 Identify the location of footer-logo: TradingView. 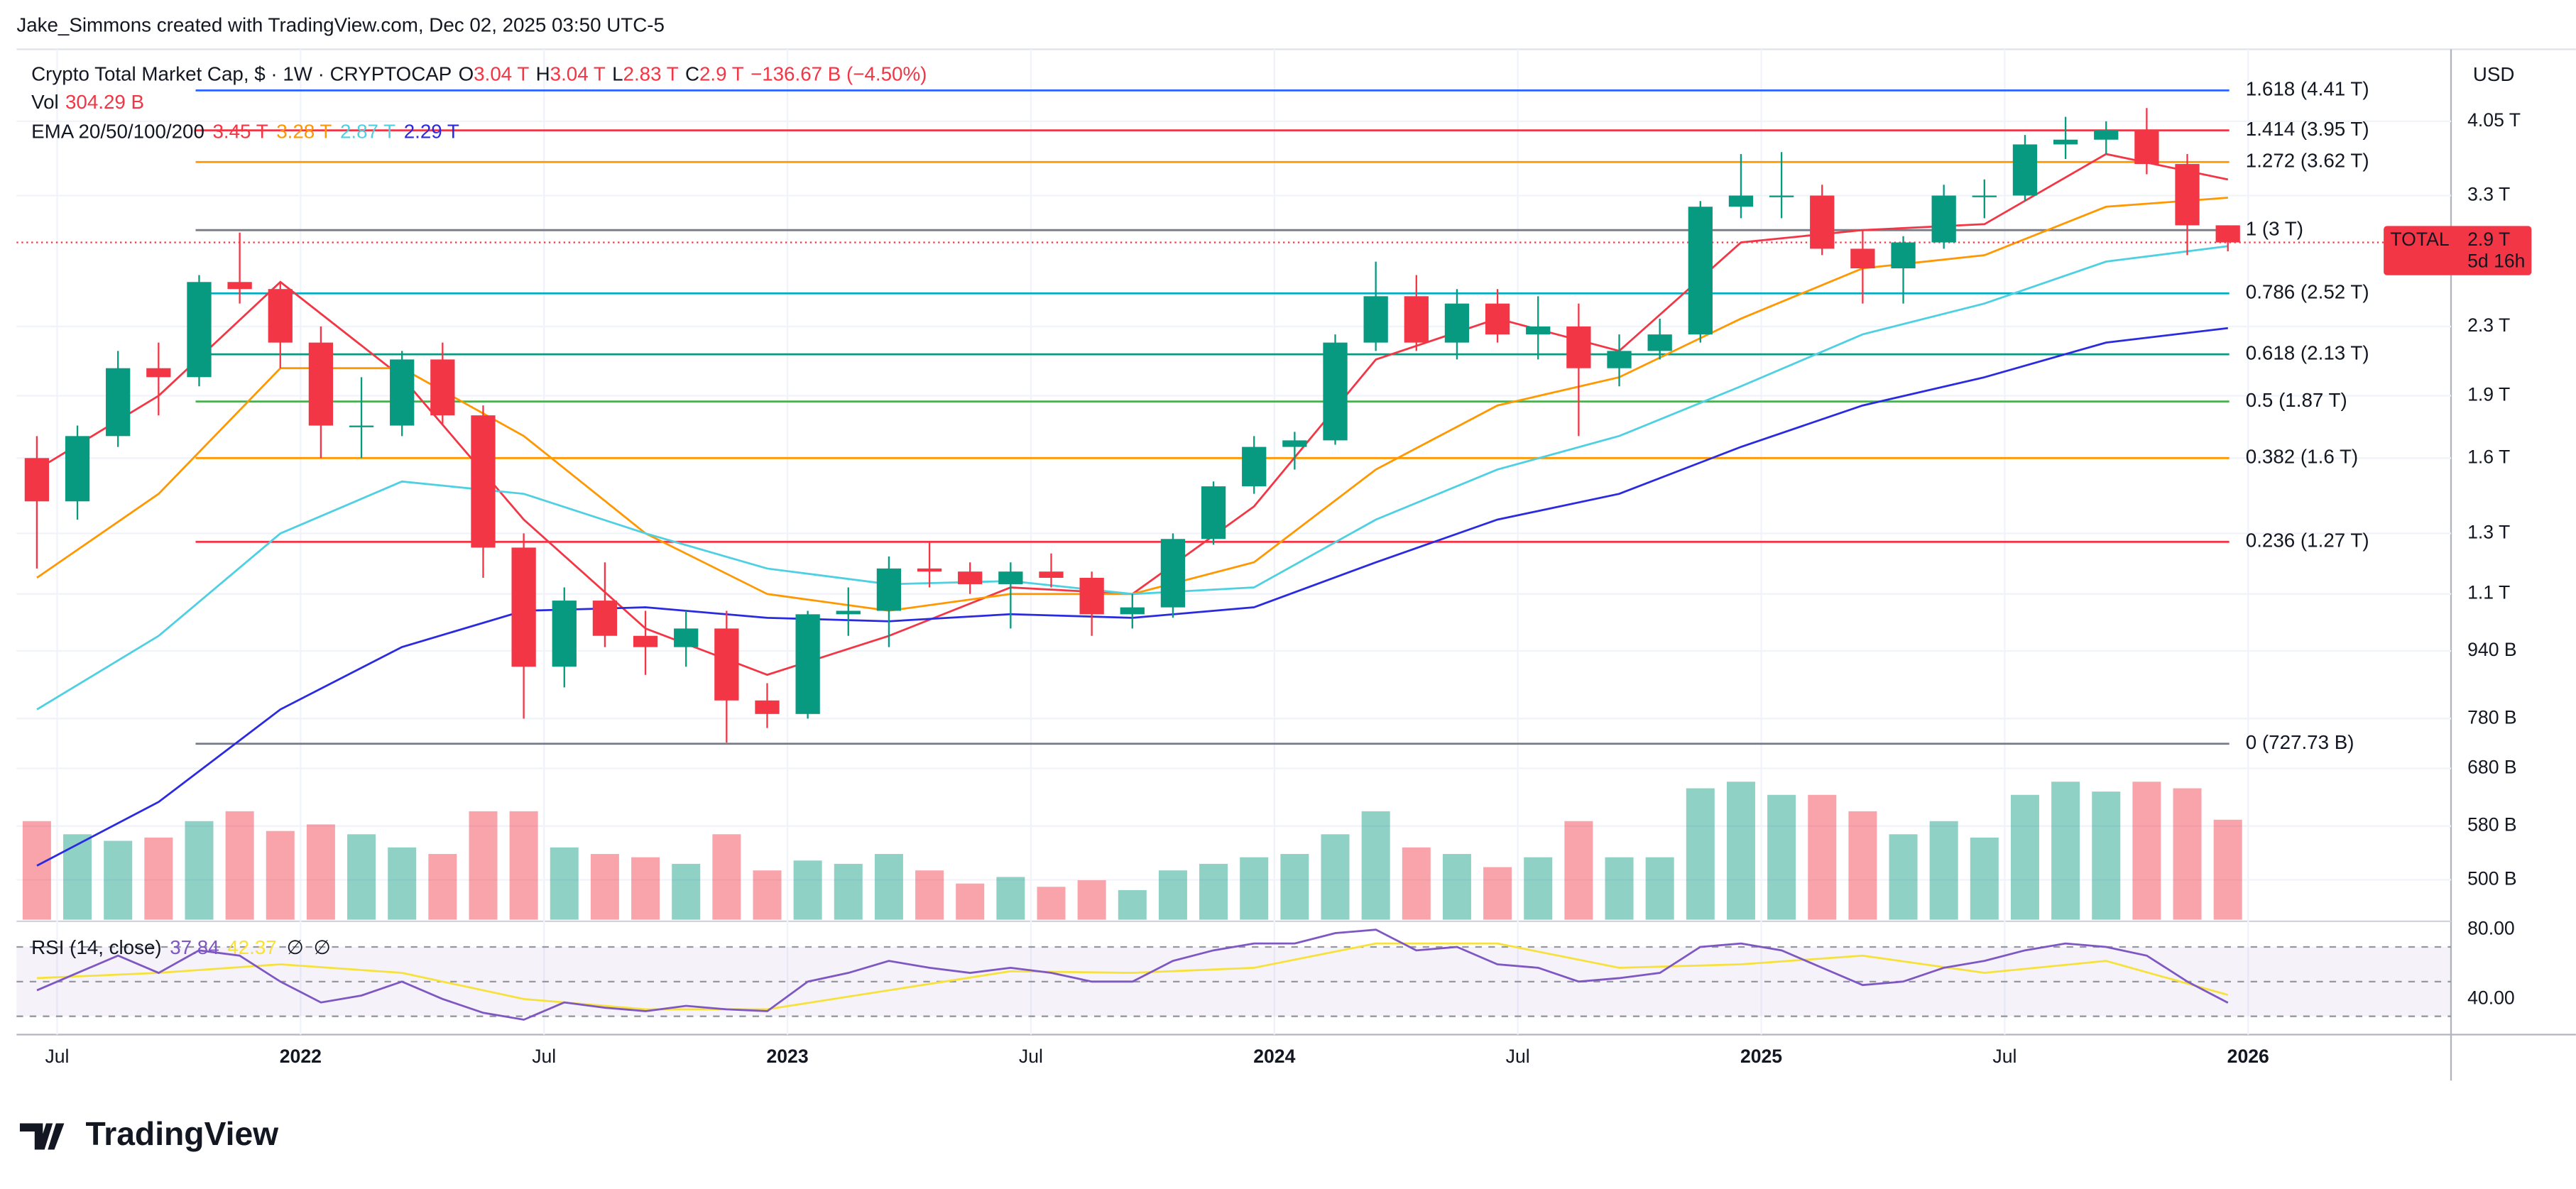
(149, 1133).